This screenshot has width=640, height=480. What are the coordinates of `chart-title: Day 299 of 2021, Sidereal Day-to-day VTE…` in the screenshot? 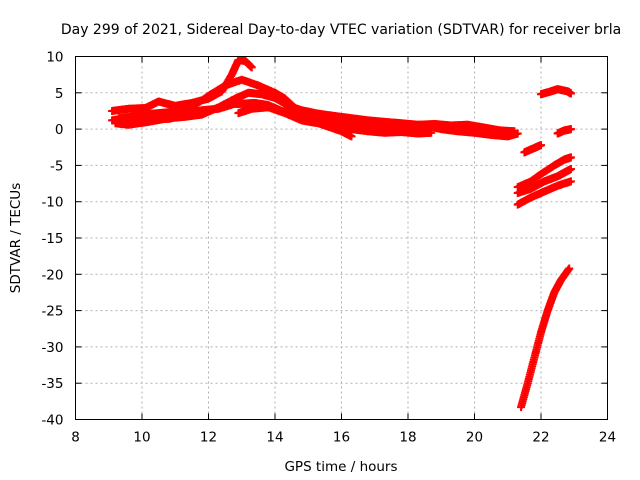 It's located at (341, 30).